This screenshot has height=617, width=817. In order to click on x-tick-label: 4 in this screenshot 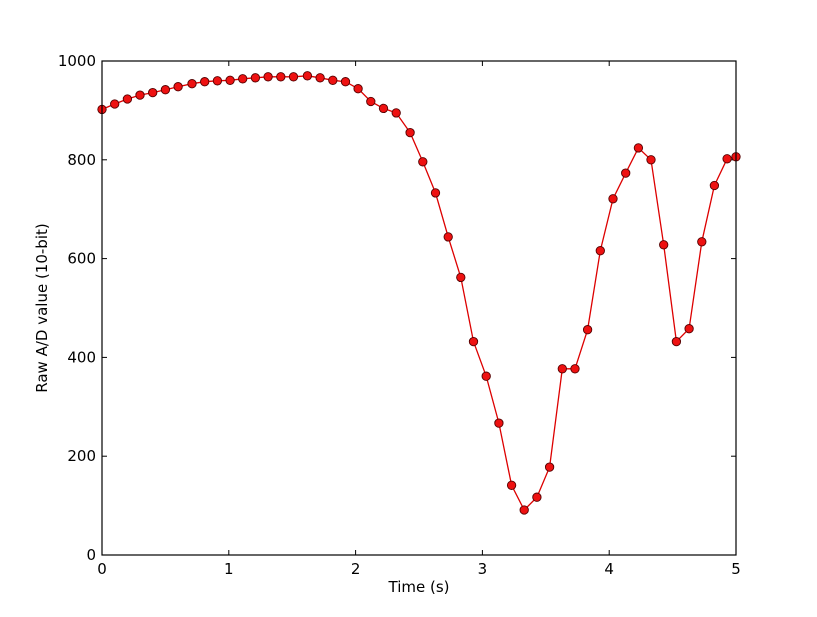, I will do `click(609, 569)`.